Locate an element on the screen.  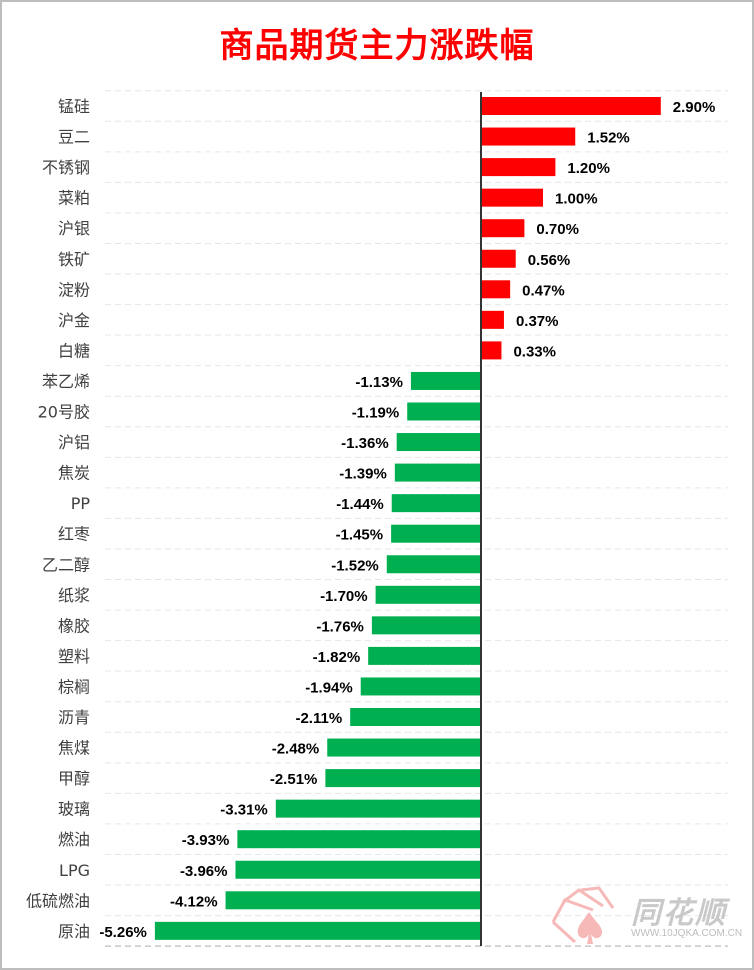
category-label: 乙二醇 is located at coordinates (66, 564).